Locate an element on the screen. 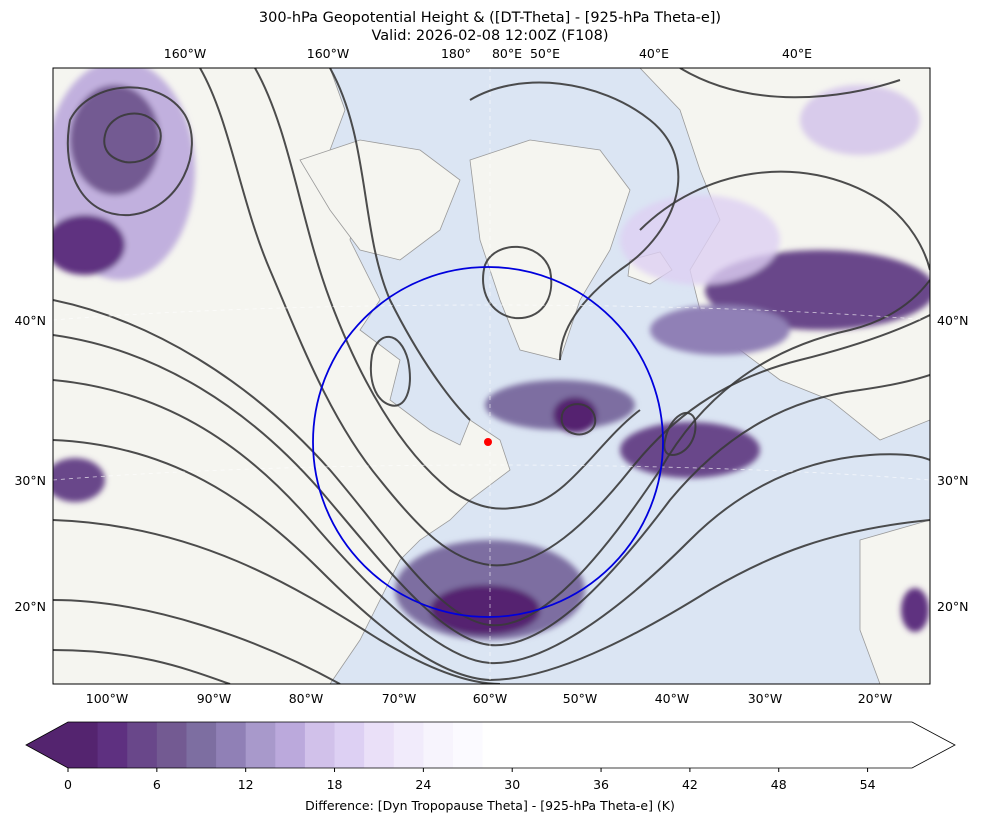 This screenshot has height=822, width=981. x-axis-bottom-ticks: 100°W 90°W 80°W 70°W 60°W 50°W 40°W 30°W 20°W is located at coordinates (489, 698).